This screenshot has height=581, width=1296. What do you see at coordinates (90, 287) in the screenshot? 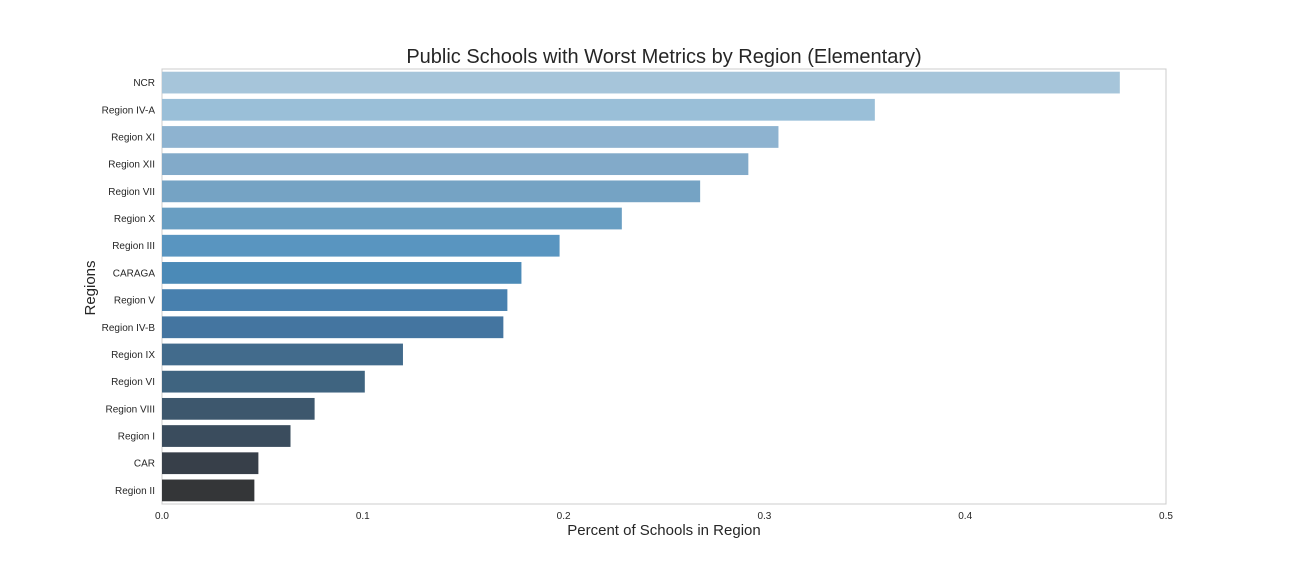
I see `y-axis-label: Regions` at bounding box center [90, 287].